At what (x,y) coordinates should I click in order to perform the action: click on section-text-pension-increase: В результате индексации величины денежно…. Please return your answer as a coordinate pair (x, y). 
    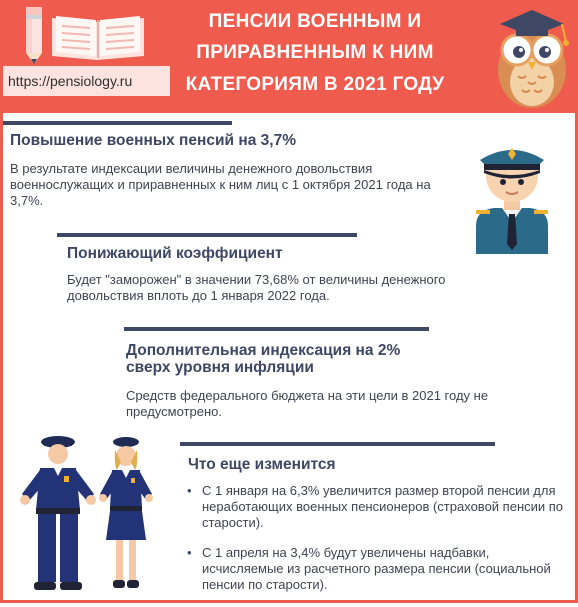
    Looking at the image, I should click on (220, 184).